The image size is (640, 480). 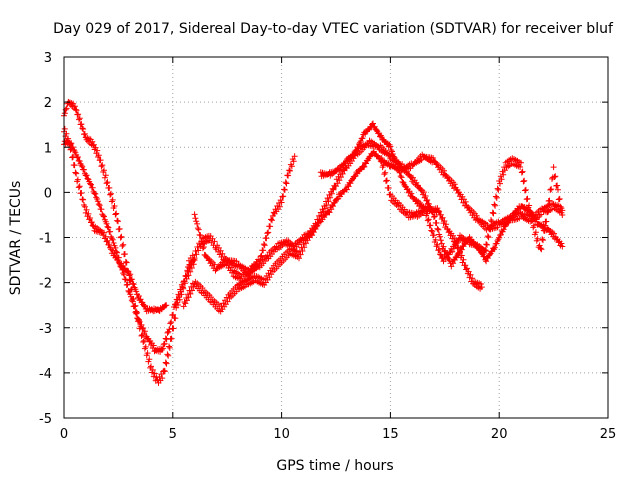 What do you see at coordinates (48, 193) in the screenshot?
I see `y-tick-label: 0` at bounding box center [48, 193].